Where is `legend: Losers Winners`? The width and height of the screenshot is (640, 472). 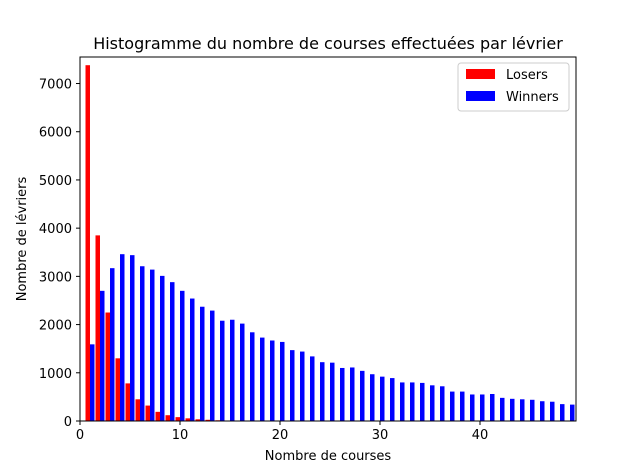
legend: Losers Winners is located at coordinates (513, 87).